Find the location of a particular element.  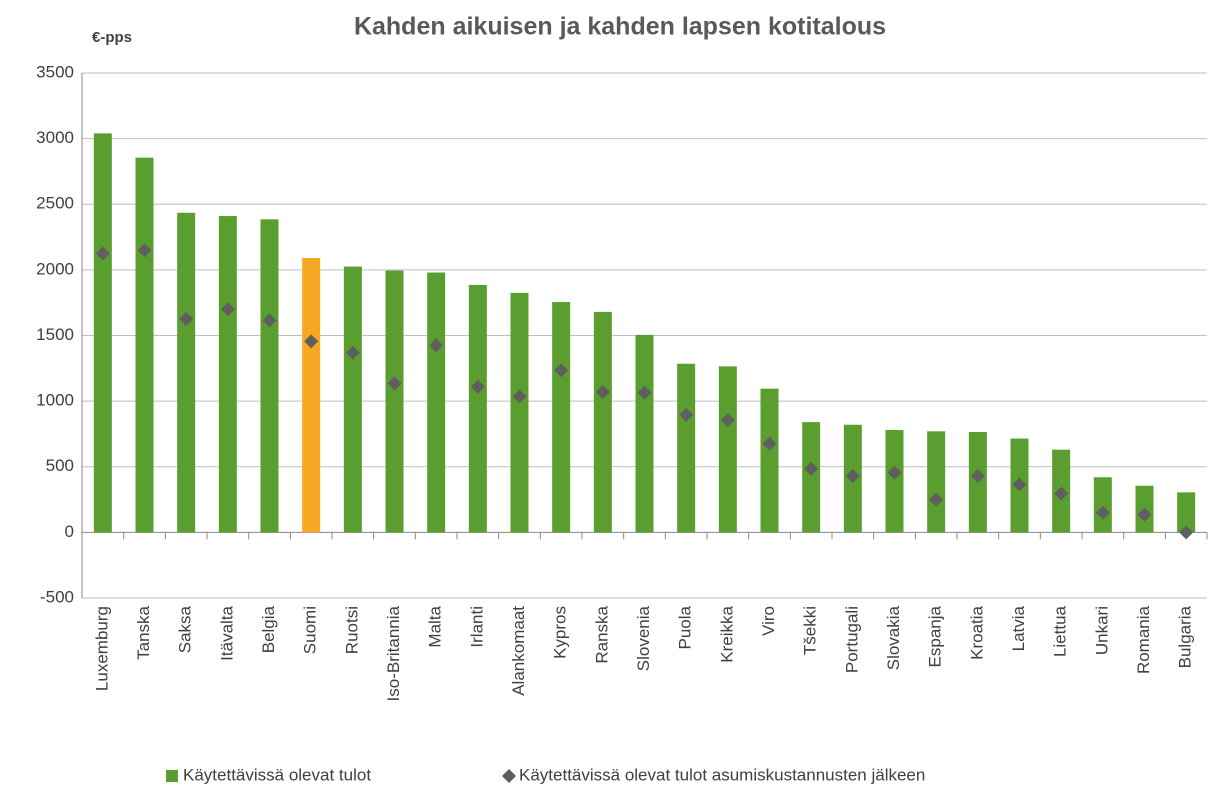

x-tick-label: Irlanti is located at coordinates (476, 627).